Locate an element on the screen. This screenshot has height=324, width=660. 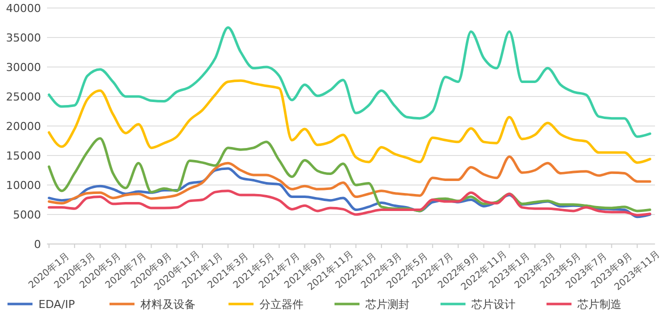
legend-label: 分立器件 is located at coordinates (282, 304).